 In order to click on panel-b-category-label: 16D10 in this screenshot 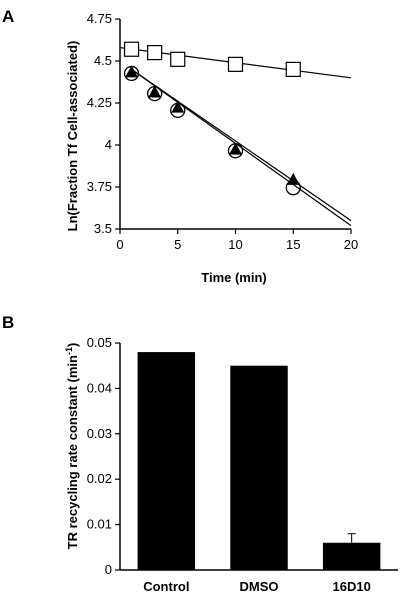, I will do `click(352, 586)`.